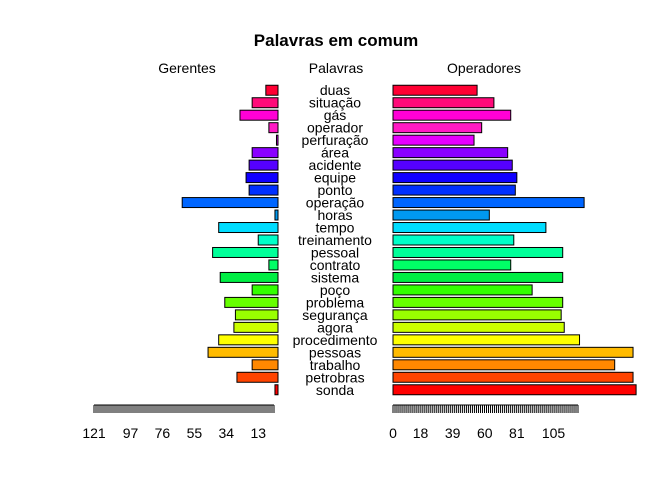 Image resolution: width=672 pixels, height=485 pixels. I want to click on word-label-8: ponto, so click(334, 190).